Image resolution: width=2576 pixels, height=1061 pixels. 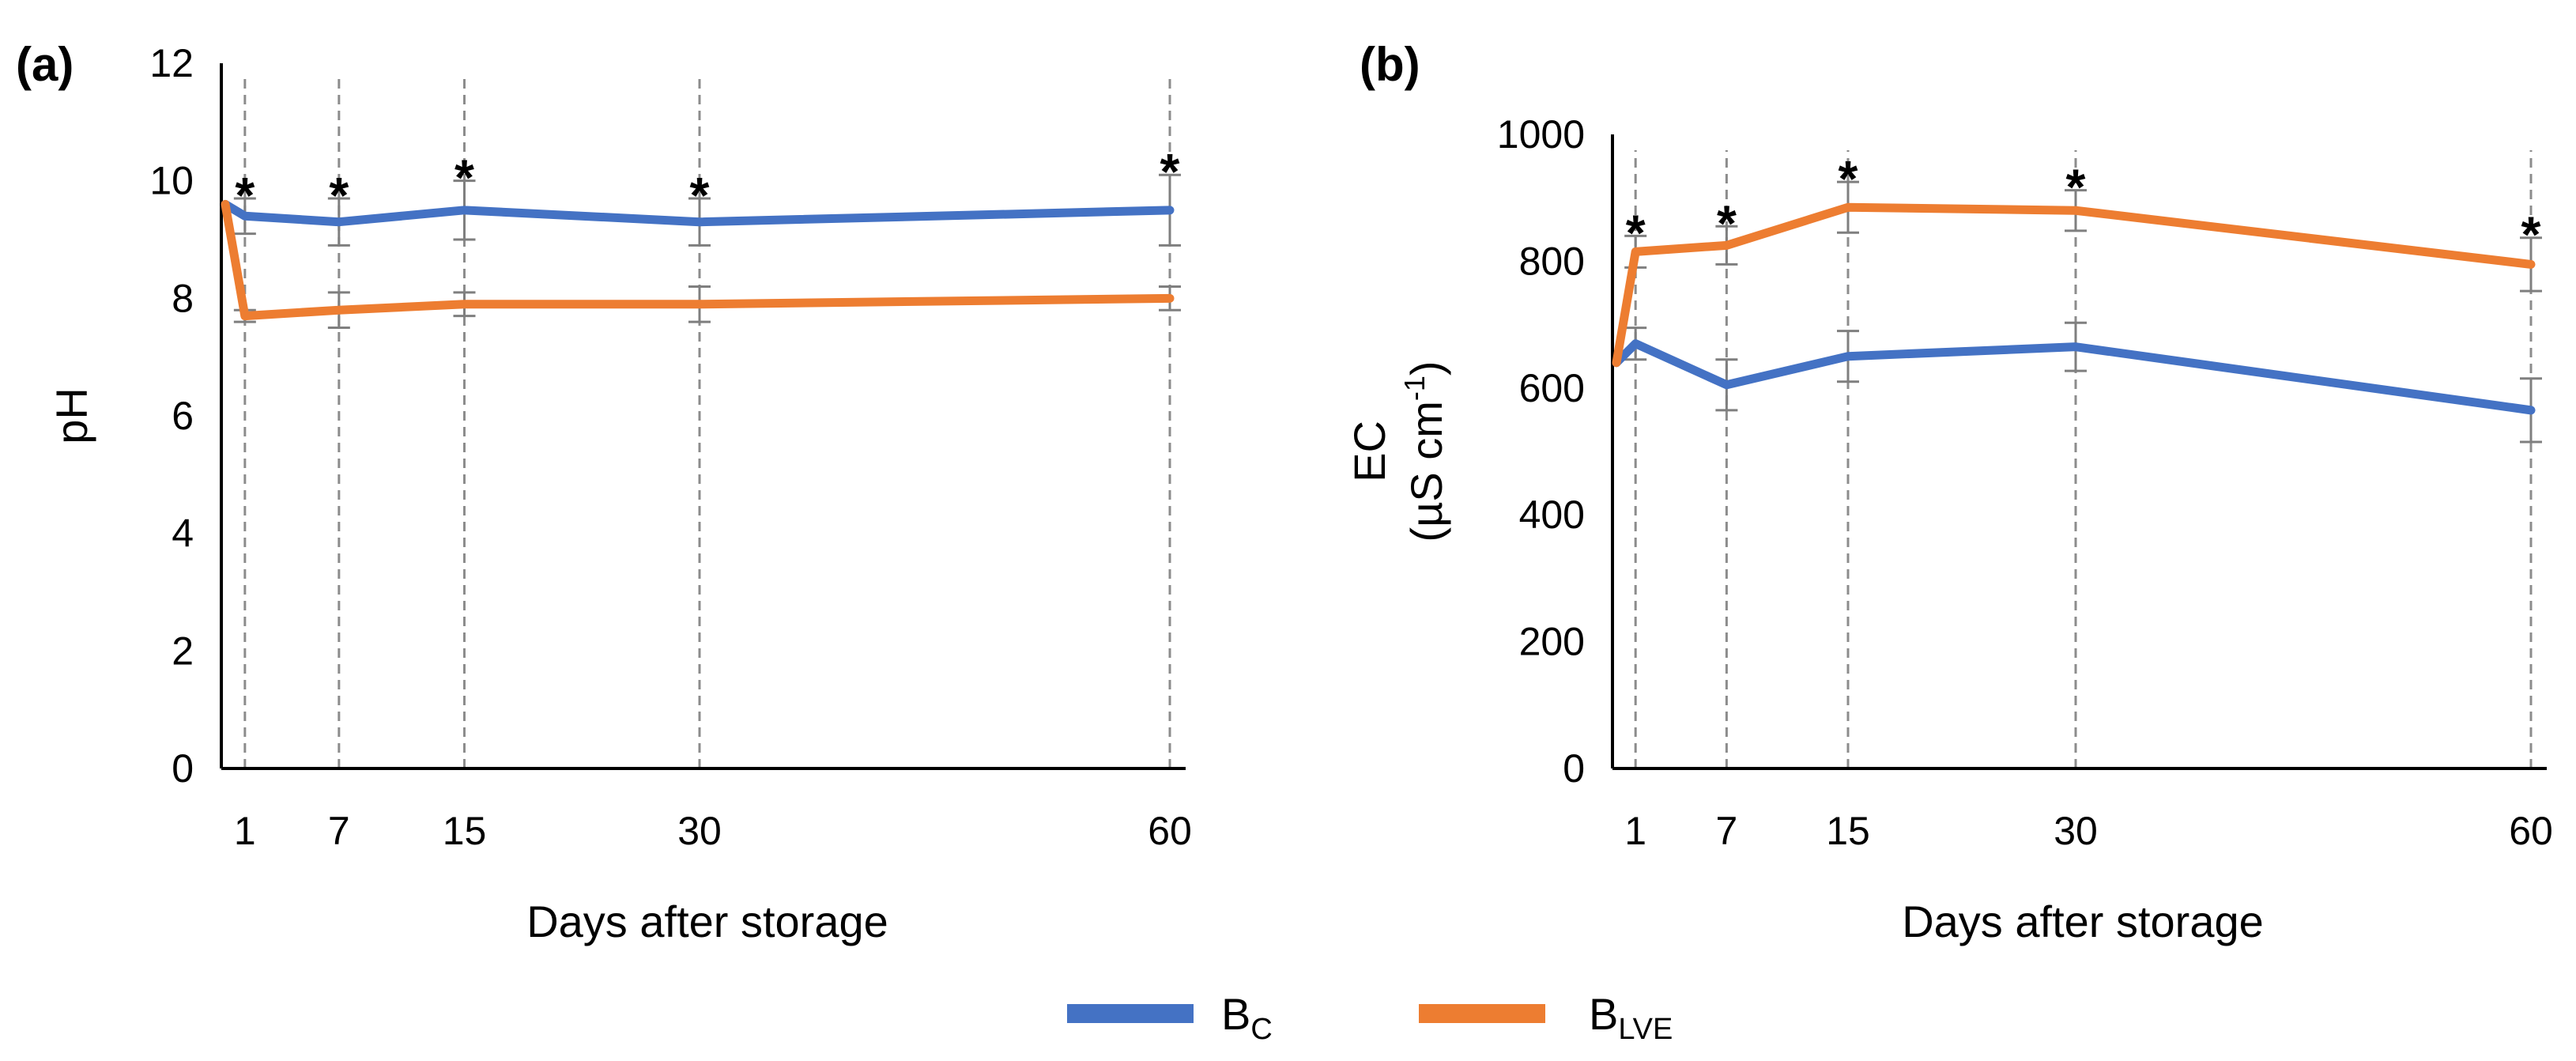 What do you see at coordinates (1645, 1029) in the screenshot?
I see `legend-label-subscript: LVE` at bounding box center [1645, 1029].